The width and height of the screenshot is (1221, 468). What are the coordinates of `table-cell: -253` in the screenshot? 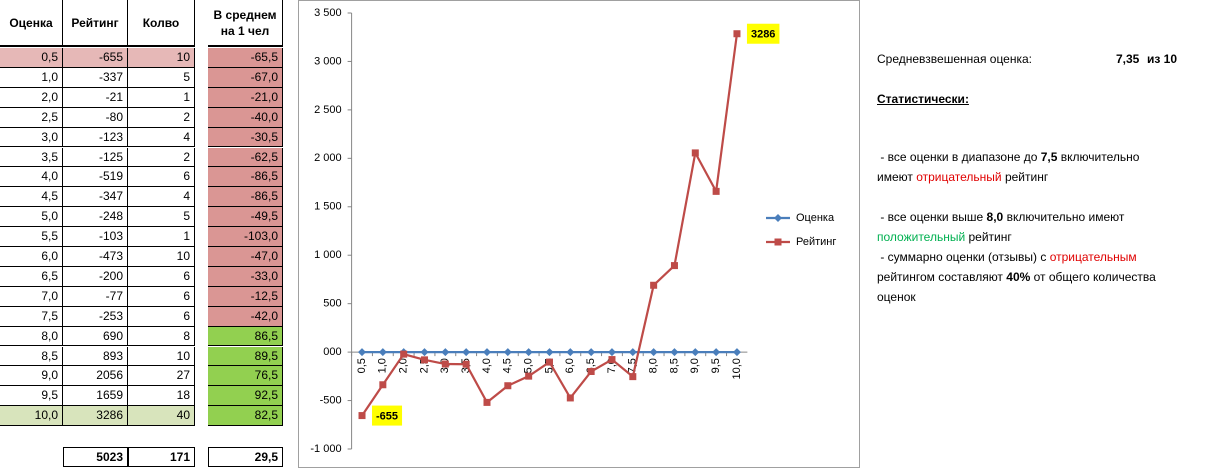 It's located at (95, 316).